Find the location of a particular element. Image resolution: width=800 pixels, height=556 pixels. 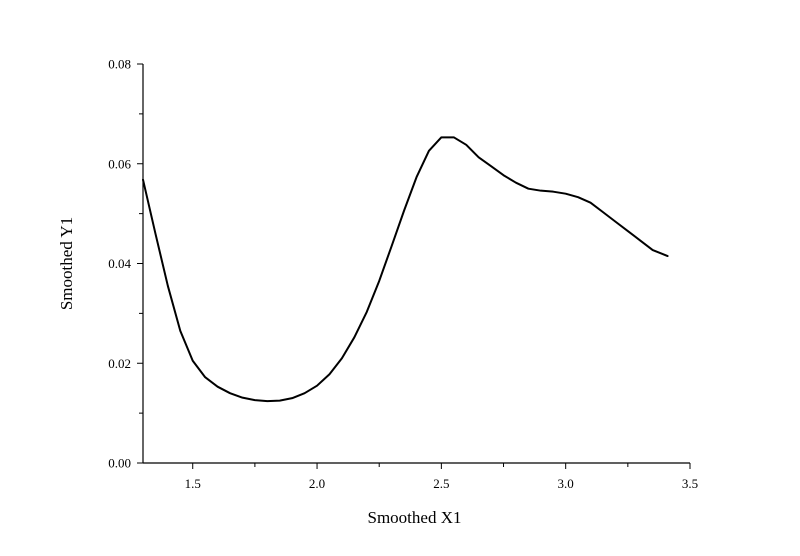

y-tick-label: 0.08 is located at coordinates (119, 64).